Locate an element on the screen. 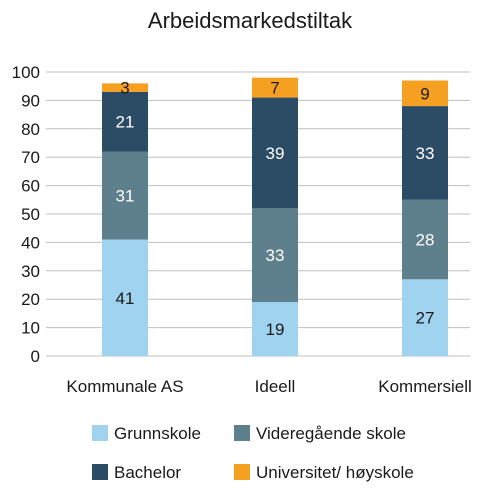 Image resolution: width=500 pixels, height=497 pixels. y-tick-label: 30 is located at coordinates (30, 271).